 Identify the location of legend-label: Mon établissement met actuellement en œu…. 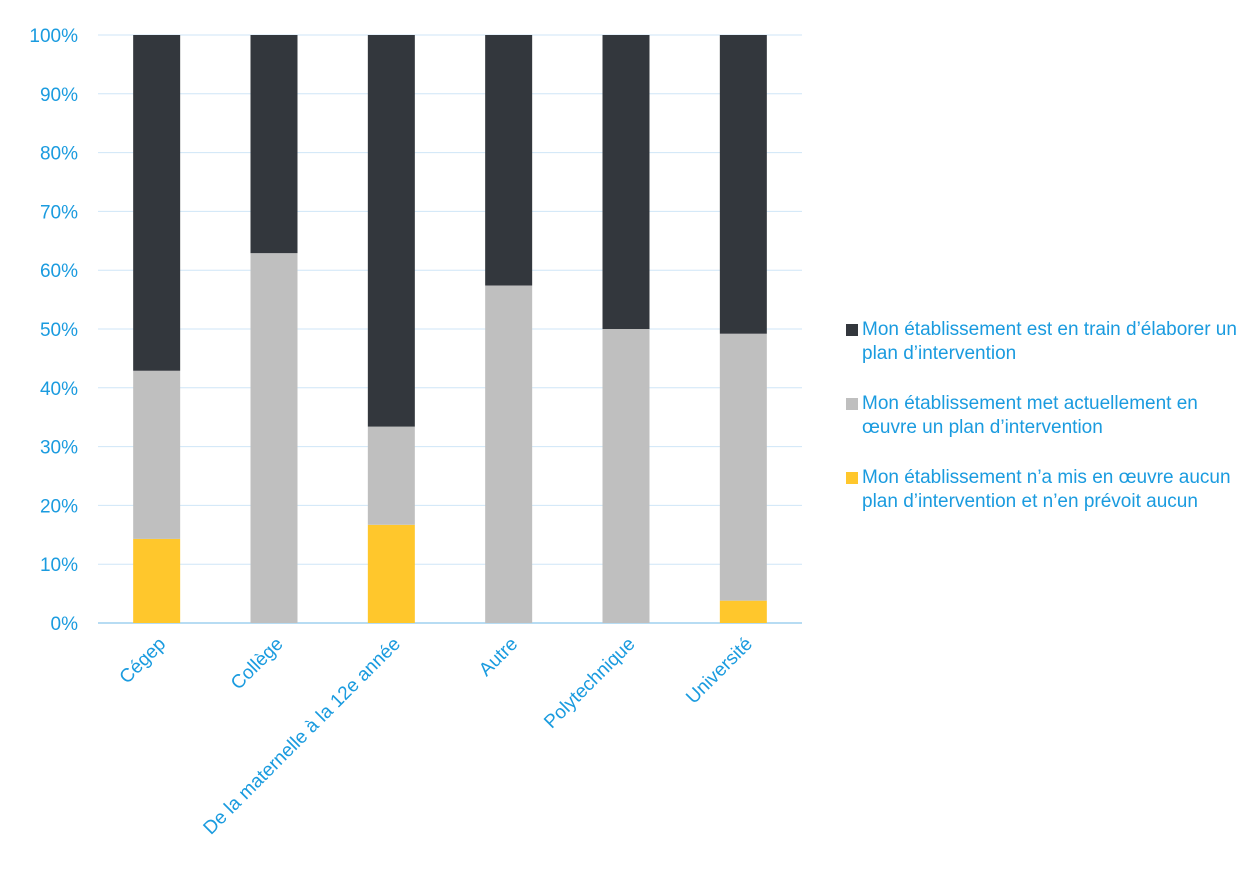
(1030, 415).